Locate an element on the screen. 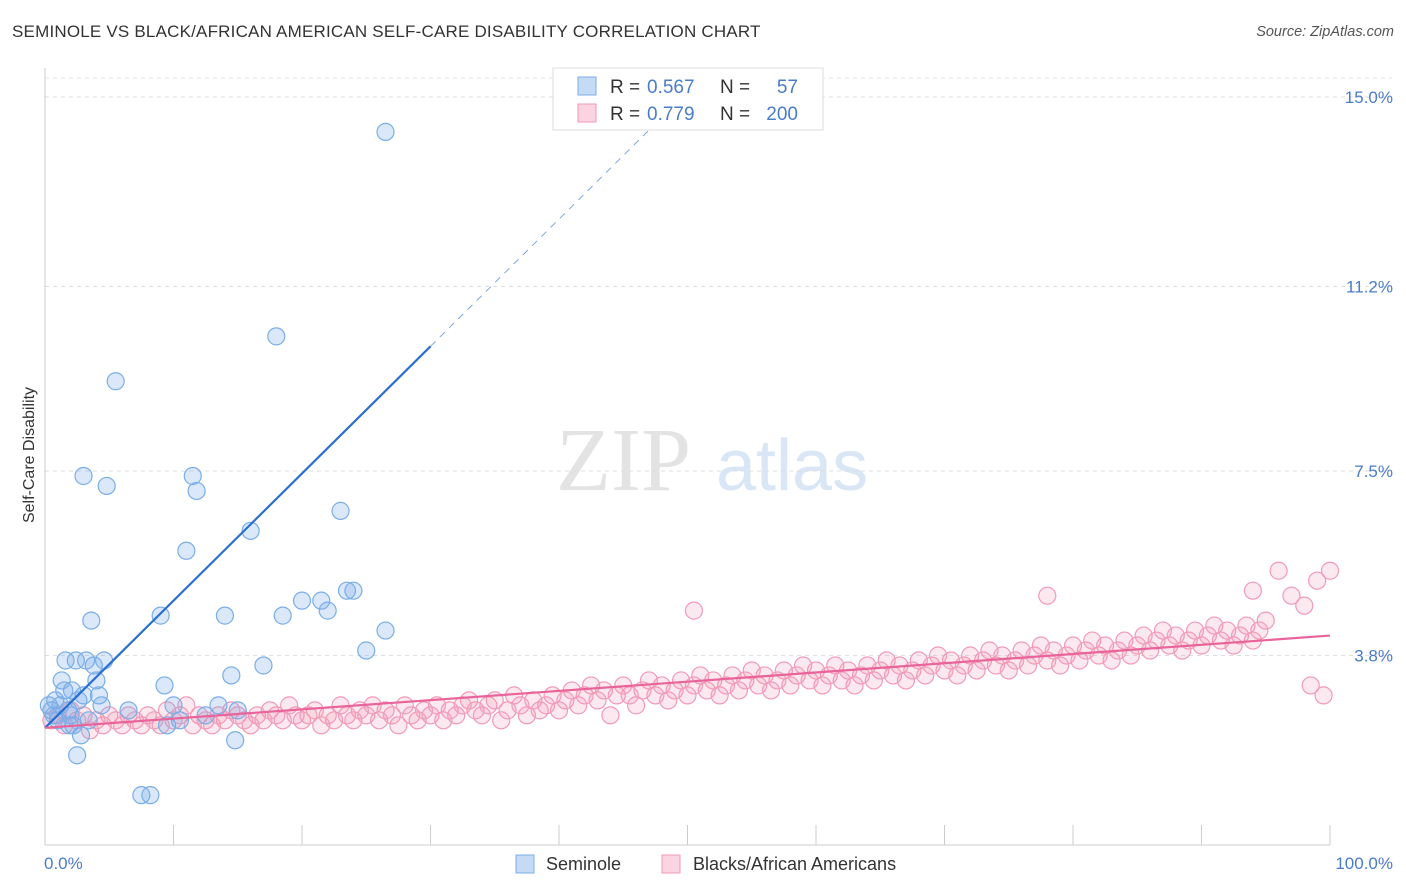  legend-n-value: 57 is located at coordinates (787, 87).